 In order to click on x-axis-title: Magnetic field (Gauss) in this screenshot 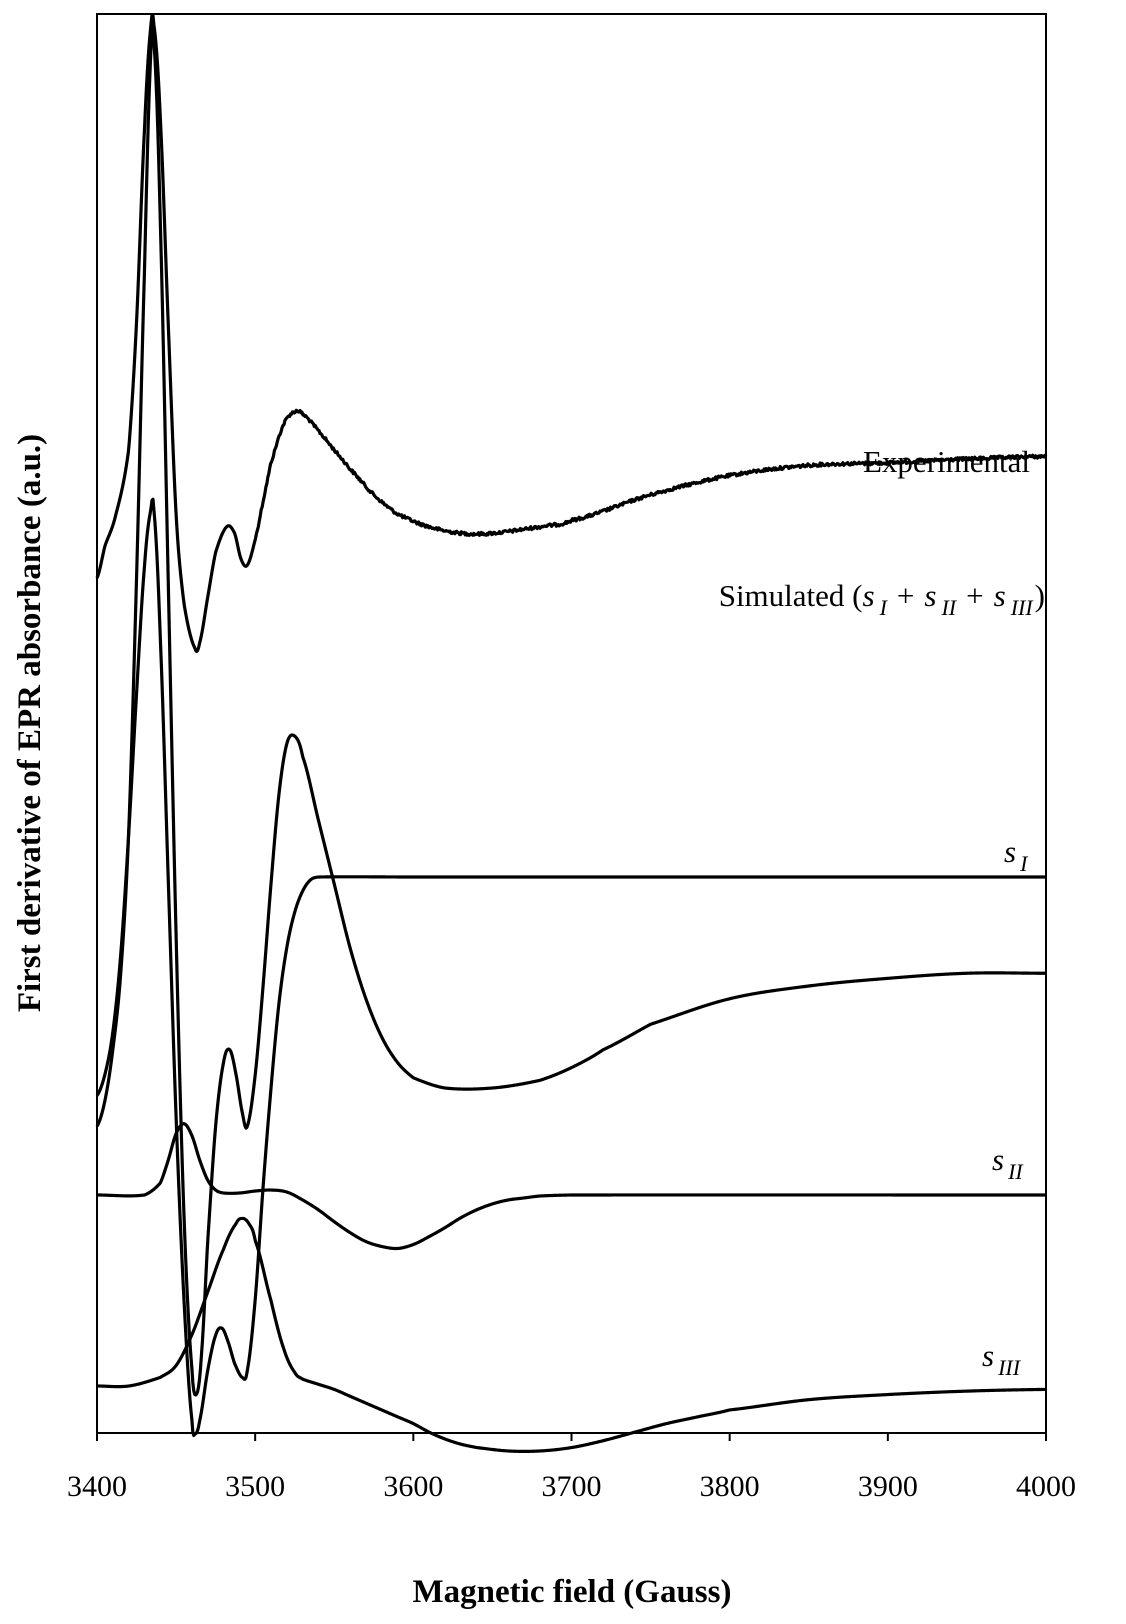, I will do `click(572, 1592)`.